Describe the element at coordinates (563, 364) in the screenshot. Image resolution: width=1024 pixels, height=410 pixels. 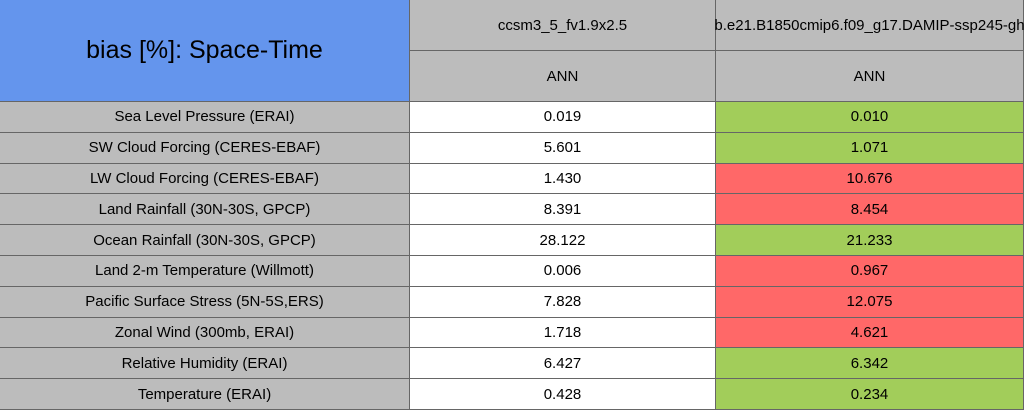
I see `value-cell: 6.427` at that location.